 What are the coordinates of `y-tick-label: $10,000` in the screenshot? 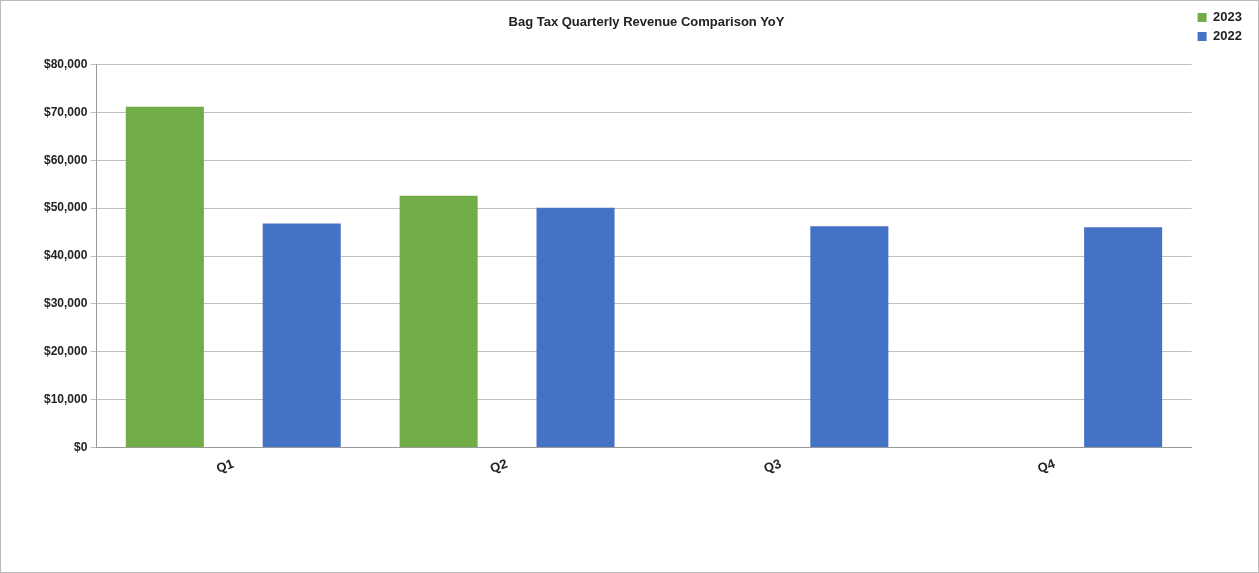 It's located at (65, 398).